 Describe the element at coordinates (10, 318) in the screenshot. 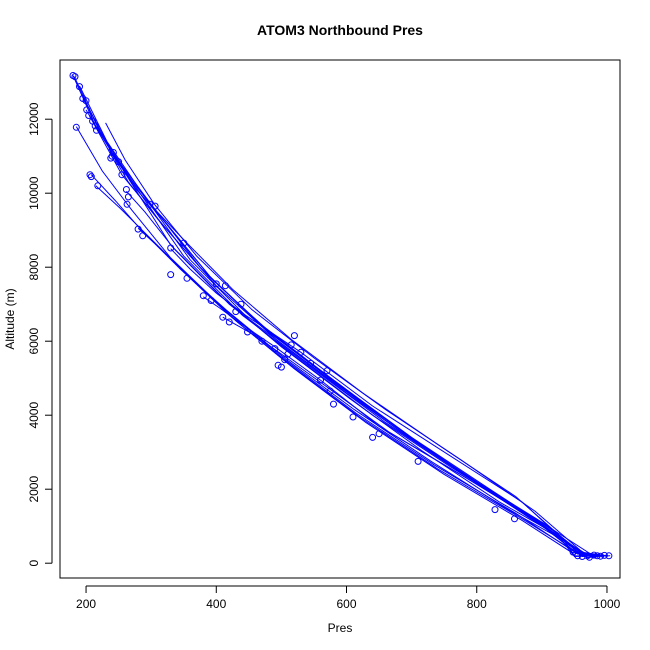

I see `y-axis-label: Altitude (m)` at that location.